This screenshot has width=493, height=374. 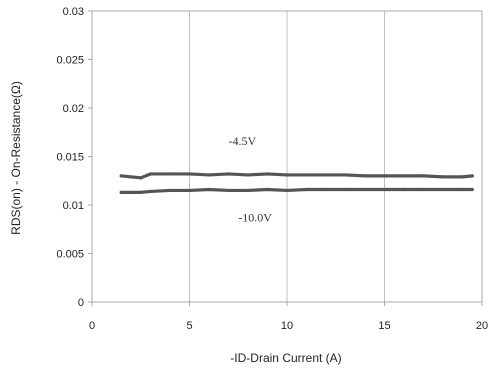 I want to click on y-tick-label: 0.01, so click(x=73, y=206).